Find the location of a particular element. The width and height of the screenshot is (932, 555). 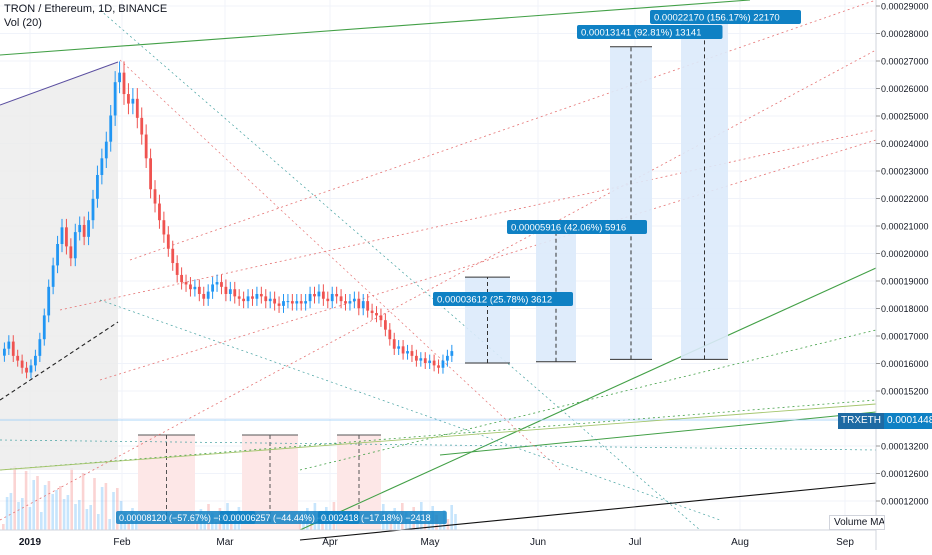

y-tick-label: 0.00013200 is located at coordinates (905, 447).